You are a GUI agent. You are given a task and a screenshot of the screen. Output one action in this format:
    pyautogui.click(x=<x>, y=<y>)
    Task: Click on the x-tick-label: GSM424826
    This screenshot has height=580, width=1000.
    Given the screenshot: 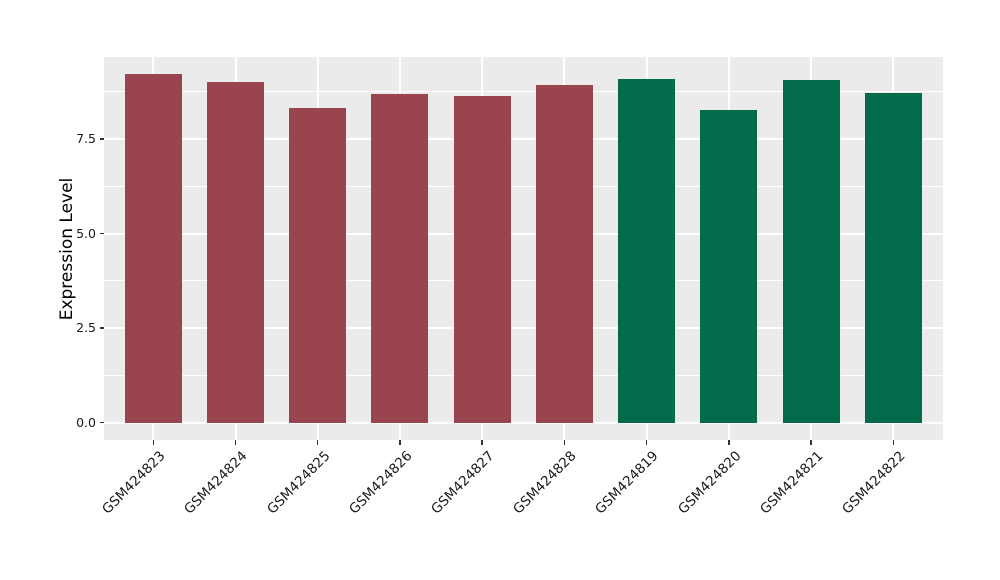 What is the action you would take?
    pyautogui.click(x=380, y=483)
    